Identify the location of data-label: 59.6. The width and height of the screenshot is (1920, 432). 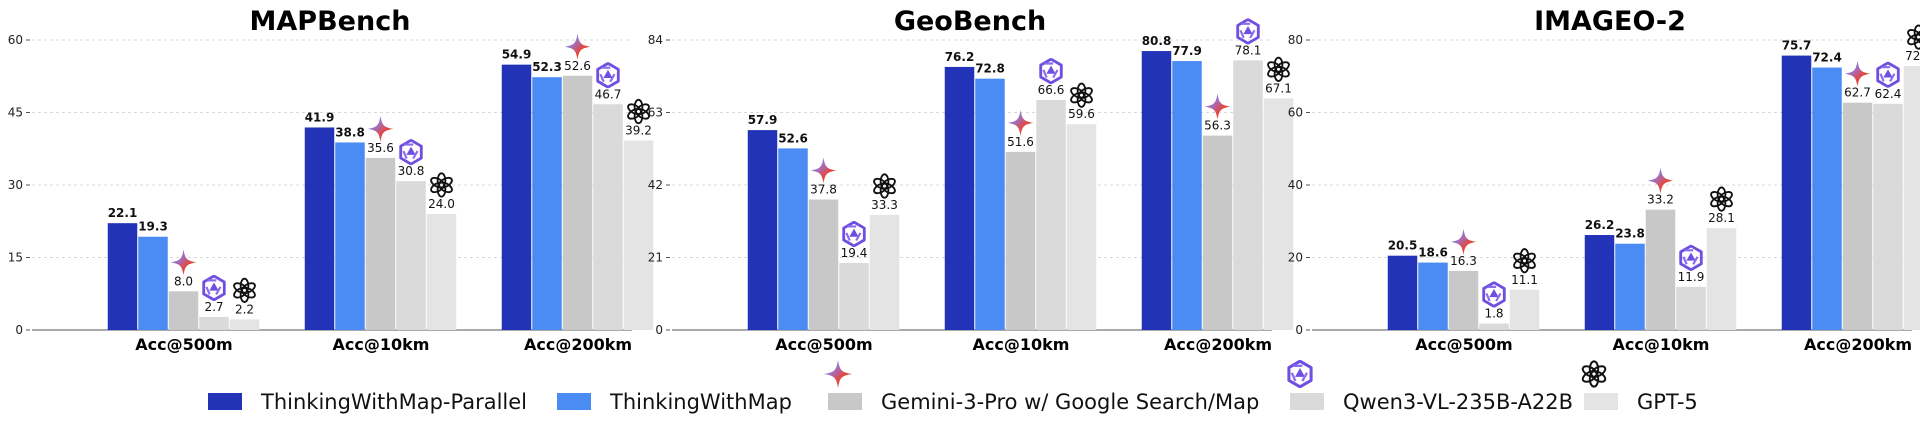
(1081, 114).